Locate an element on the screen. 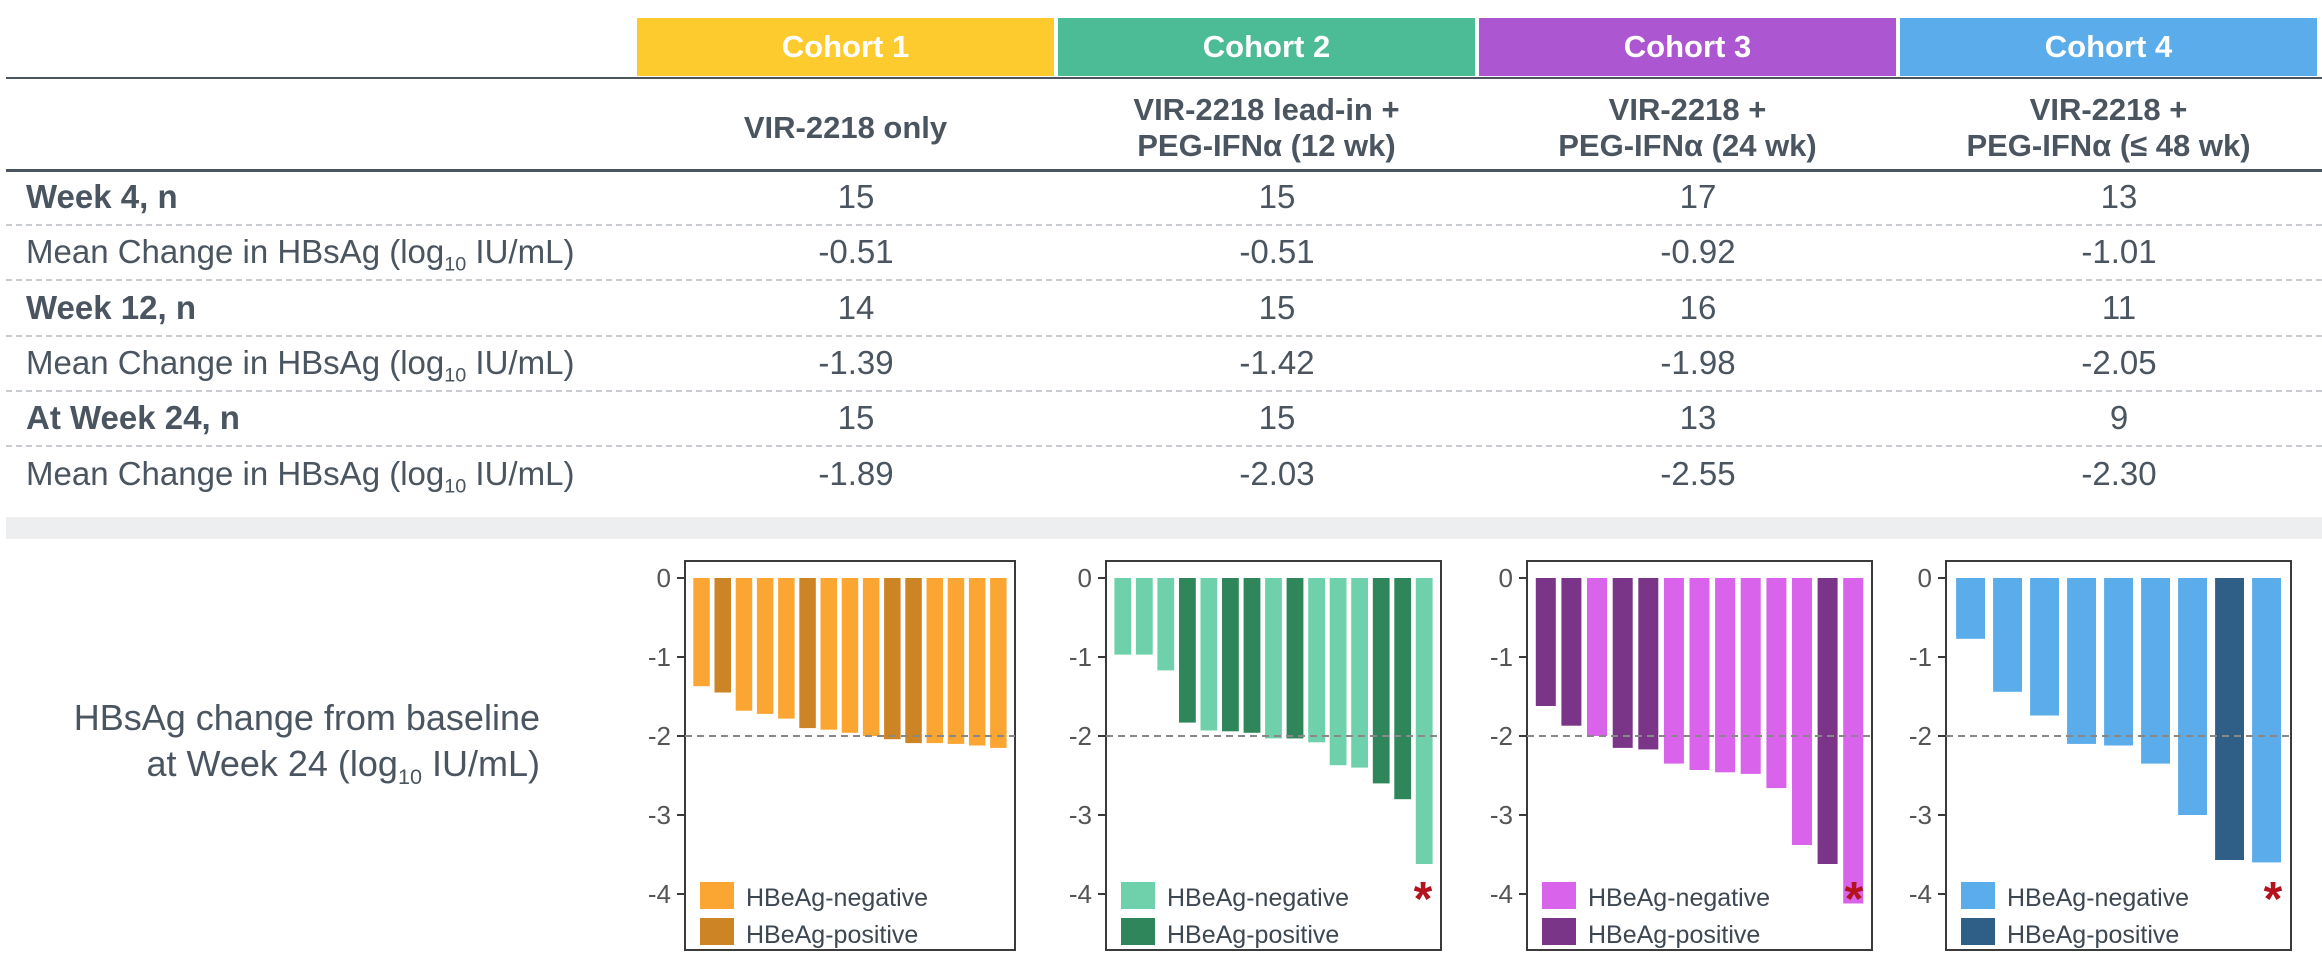 The height and width of the screenshot is (962, 2322). table-cell: -1.89 is located at coordinates (856, 473).